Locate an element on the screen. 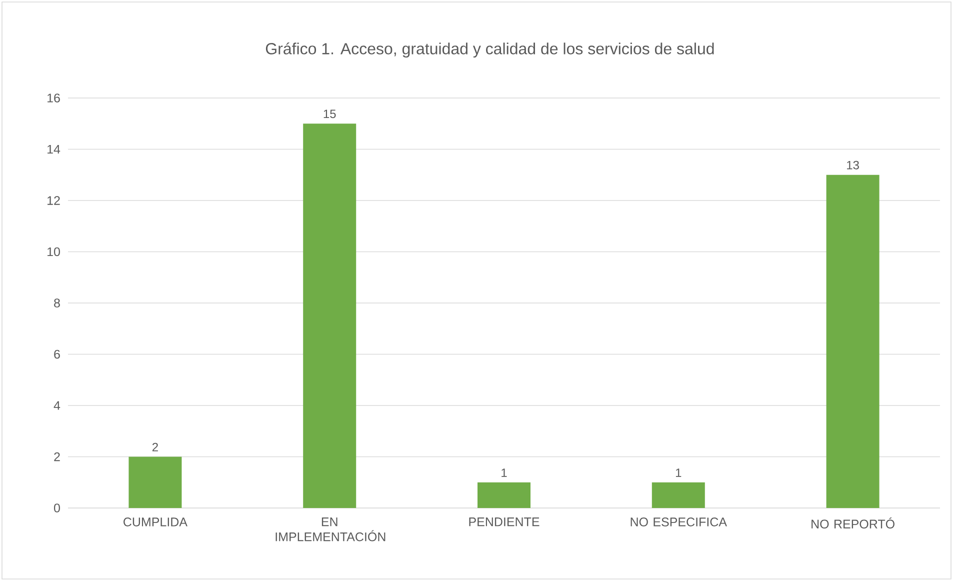  y-tick-label: 16 is located at coordinates (54, 98).